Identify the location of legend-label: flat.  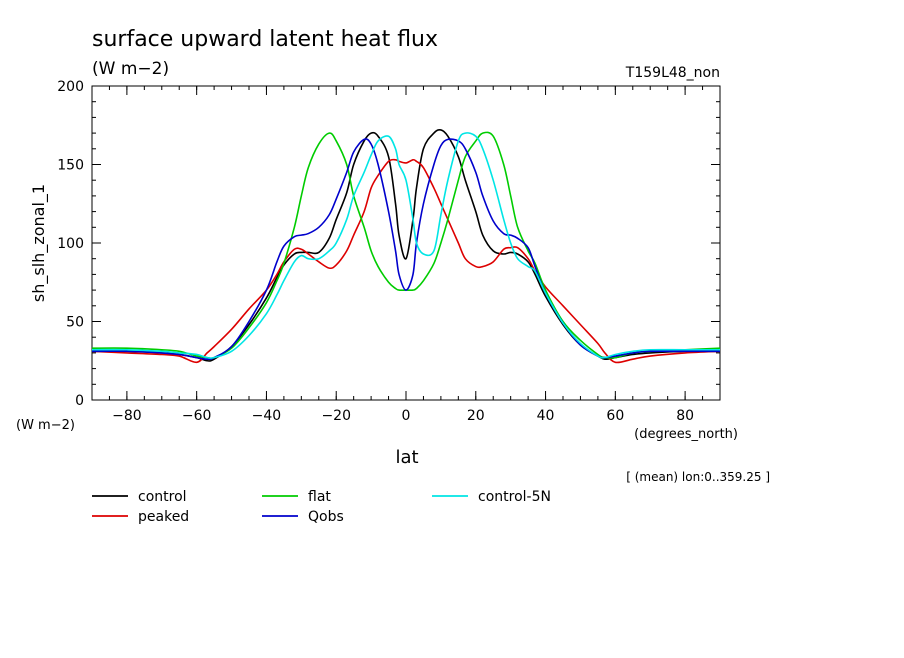
(319, 497).